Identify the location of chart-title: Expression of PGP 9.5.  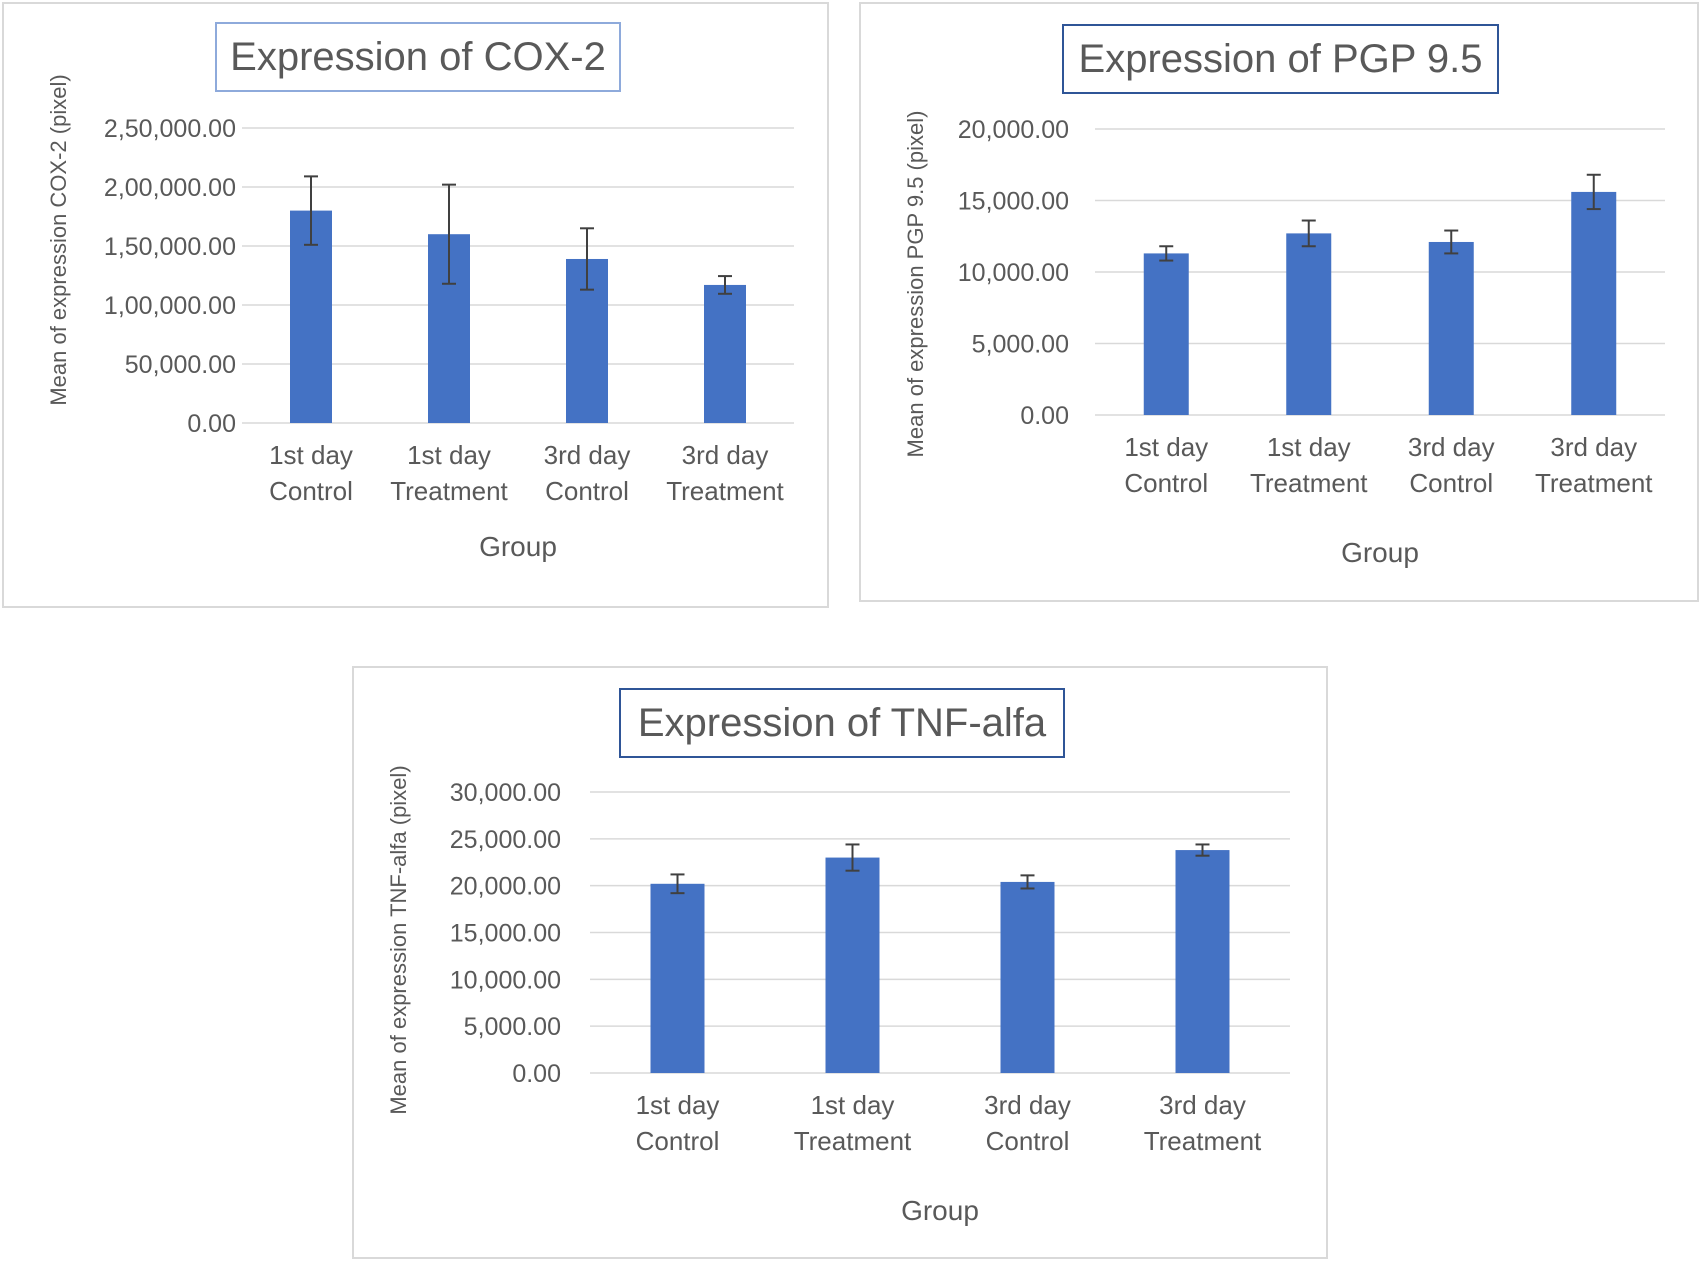
(1280, 59).